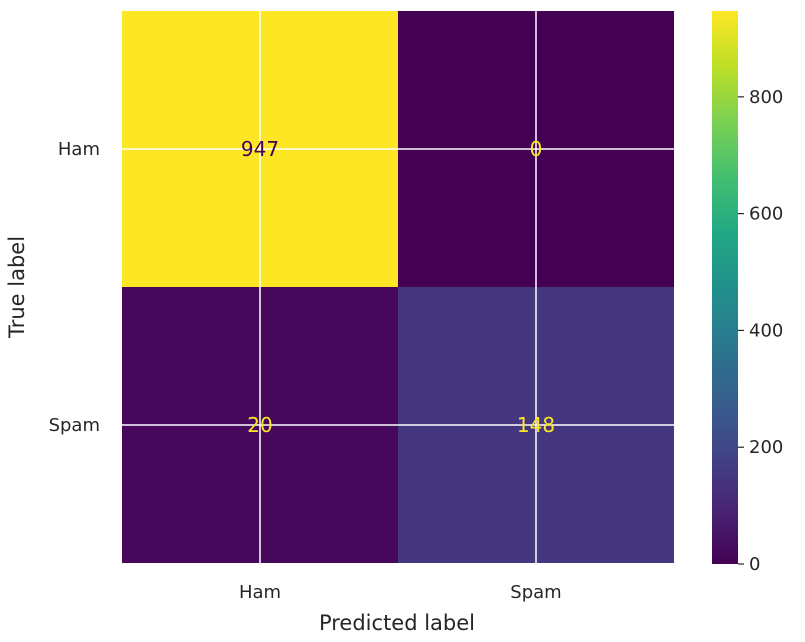 This screenshot has height=642, width=805. Describe the element at coordinates (260, 149) in the screenshot. I see `cell-value-label: 947` at that location.